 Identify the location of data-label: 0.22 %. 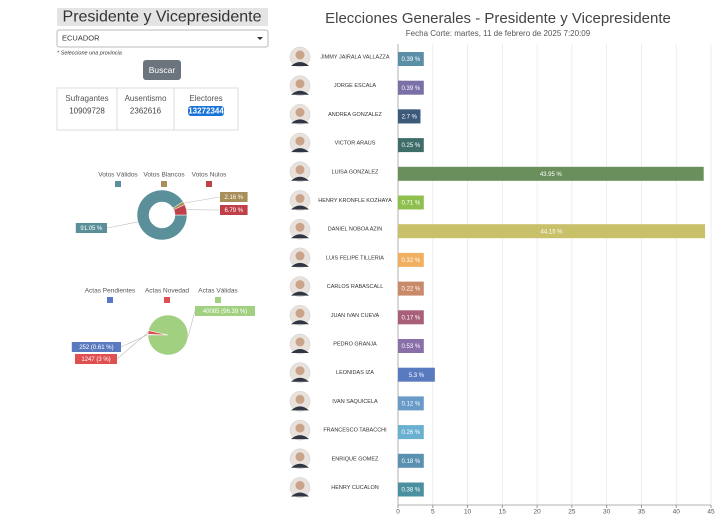
(411, 290).